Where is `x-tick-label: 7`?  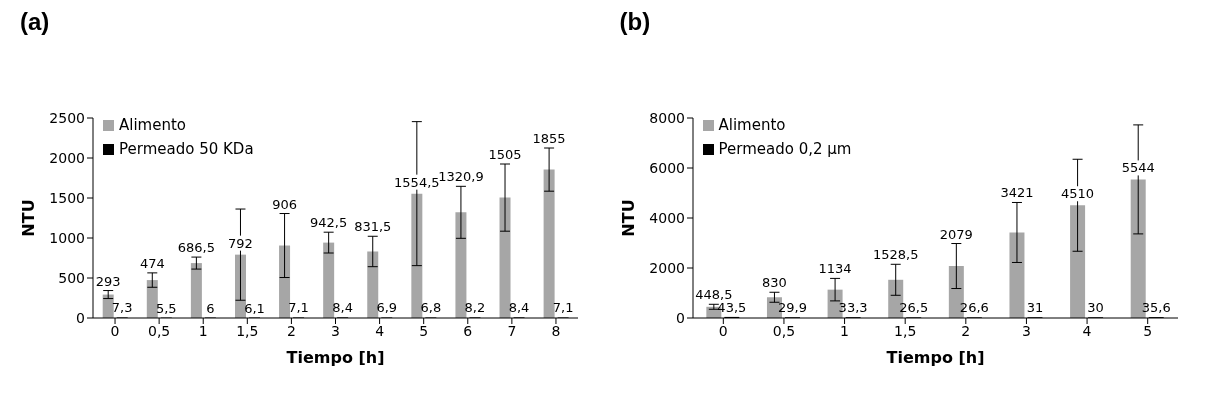 x-tick-label: 7 is located at coordinates (512, 330).